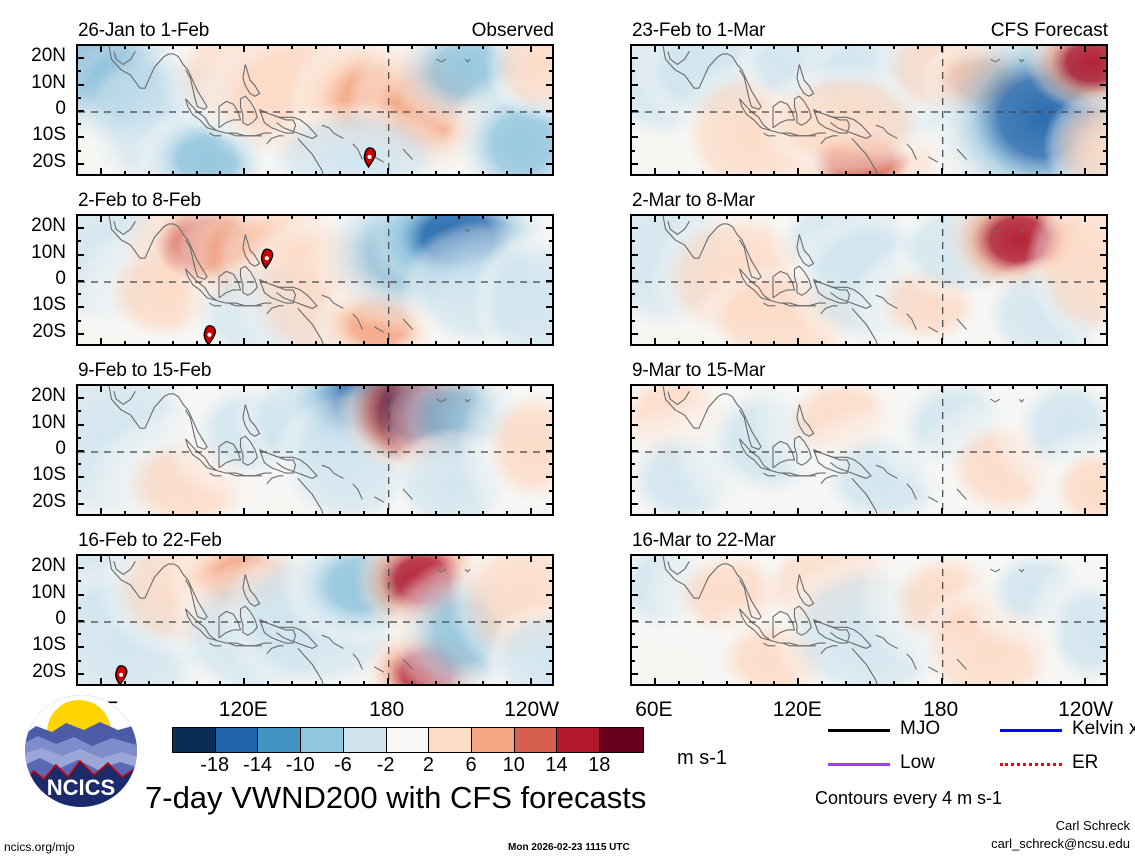  What do you see at coordinates (370, 158) in the screenshot?
I see `tc-marker` at bounding box center [370, 158].